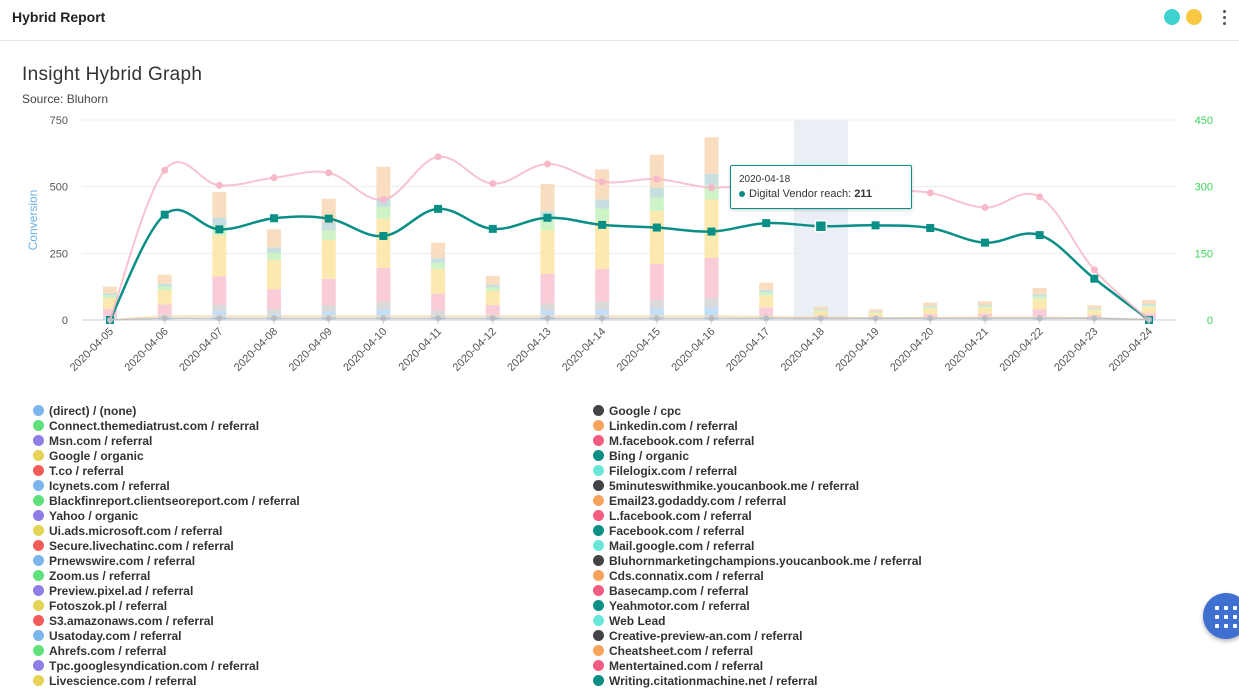 Image resolution: width=1239 pixels, height=689 pixels. Describe the element at coordinates (757, 666) in the screenshot. I see `legend-item: Mentertained.com / referral` at that location.